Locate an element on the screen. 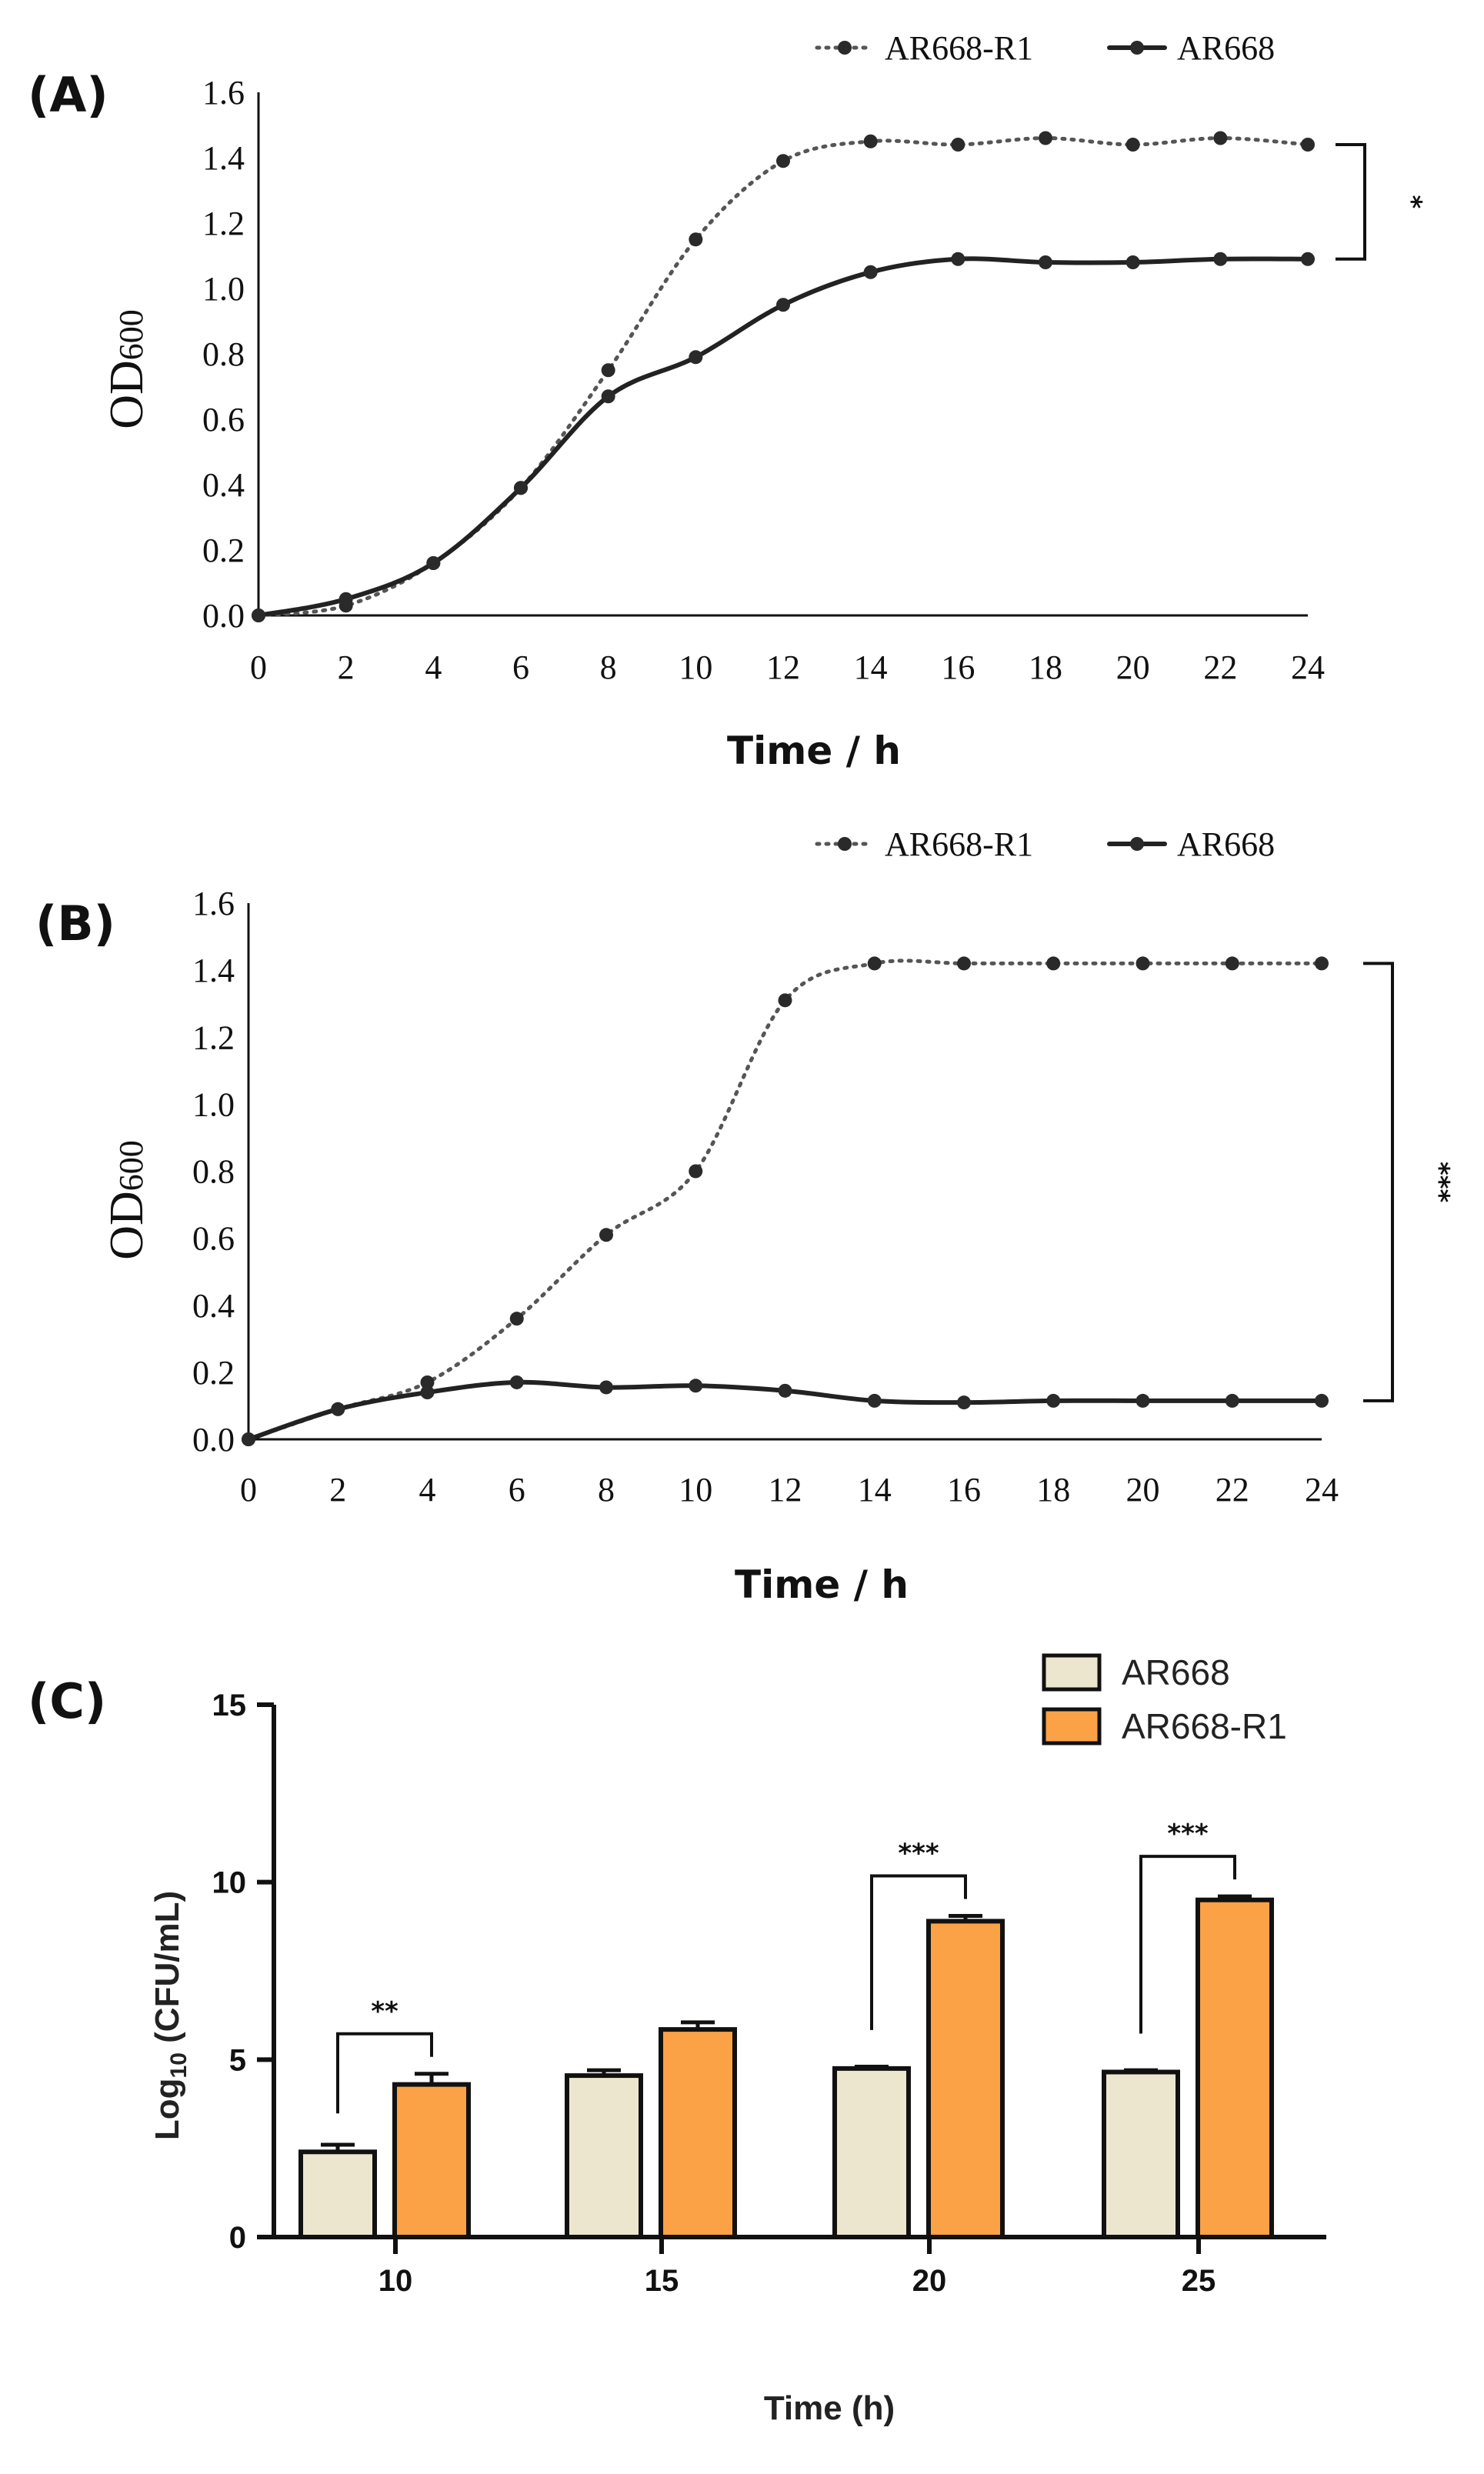 The height and width of the screenshot is (2474, 1484). a-x-tick-label: 0 is located at coordinates (258, 667).